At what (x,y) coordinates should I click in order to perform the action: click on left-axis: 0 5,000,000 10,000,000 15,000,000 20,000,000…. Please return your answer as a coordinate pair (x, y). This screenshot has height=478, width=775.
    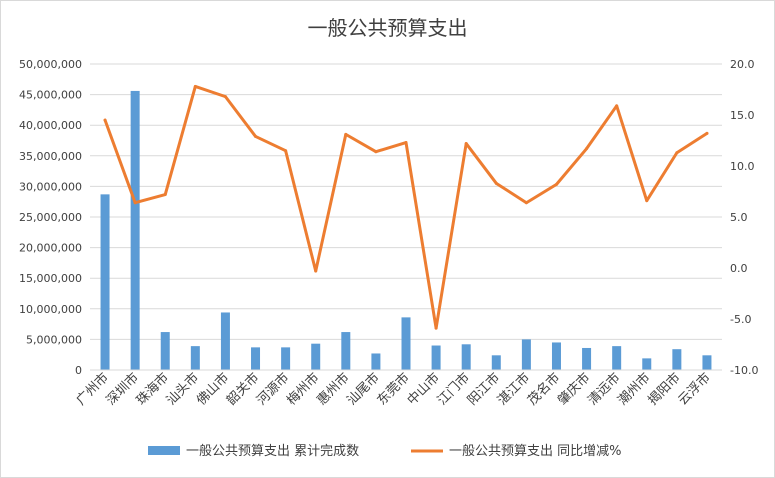
    Looking at the image, I should click on (50, 217).